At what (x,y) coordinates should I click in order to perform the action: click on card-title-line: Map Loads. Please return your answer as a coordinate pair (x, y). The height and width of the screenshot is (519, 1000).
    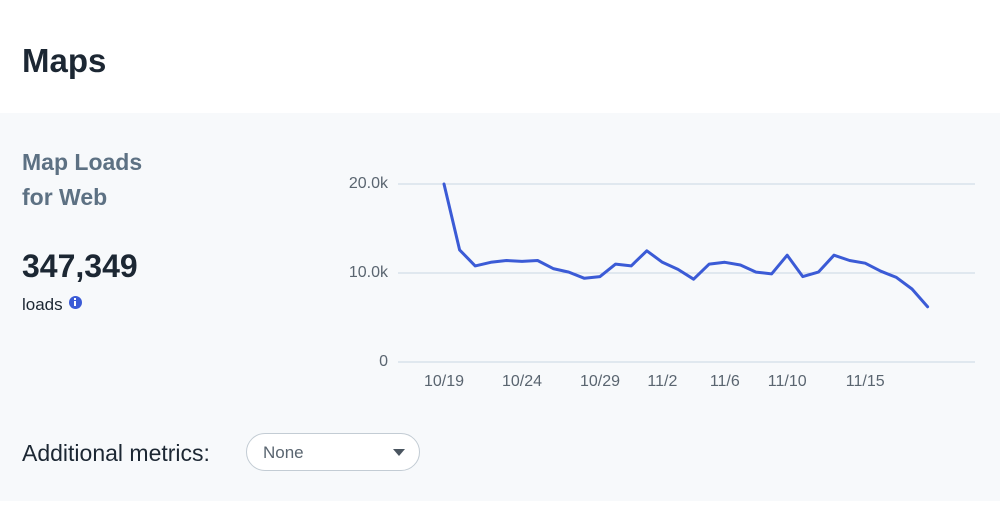
    Looking at the image, I should click on (82, 162).